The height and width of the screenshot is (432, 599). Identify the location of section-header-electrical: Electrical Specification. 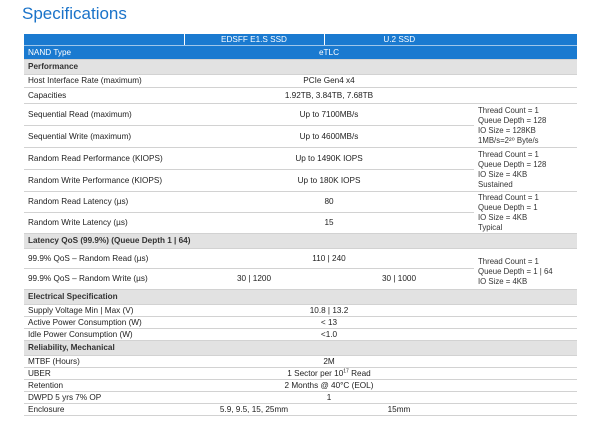
(300, 297).